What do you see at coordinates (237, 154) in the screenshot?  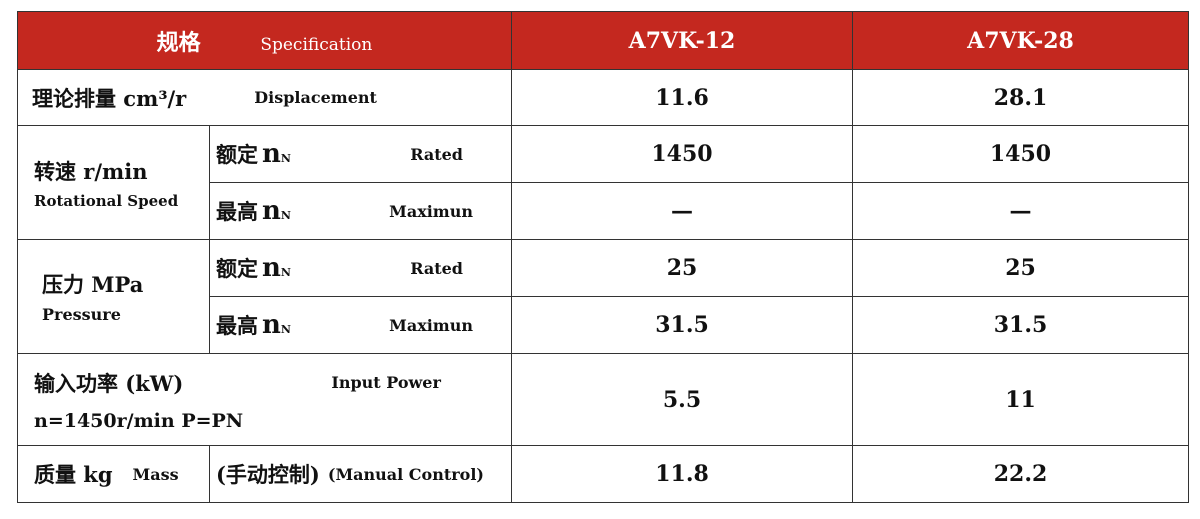 I see `speed-rated-cn: 额定` at bounding box center [237, 154].